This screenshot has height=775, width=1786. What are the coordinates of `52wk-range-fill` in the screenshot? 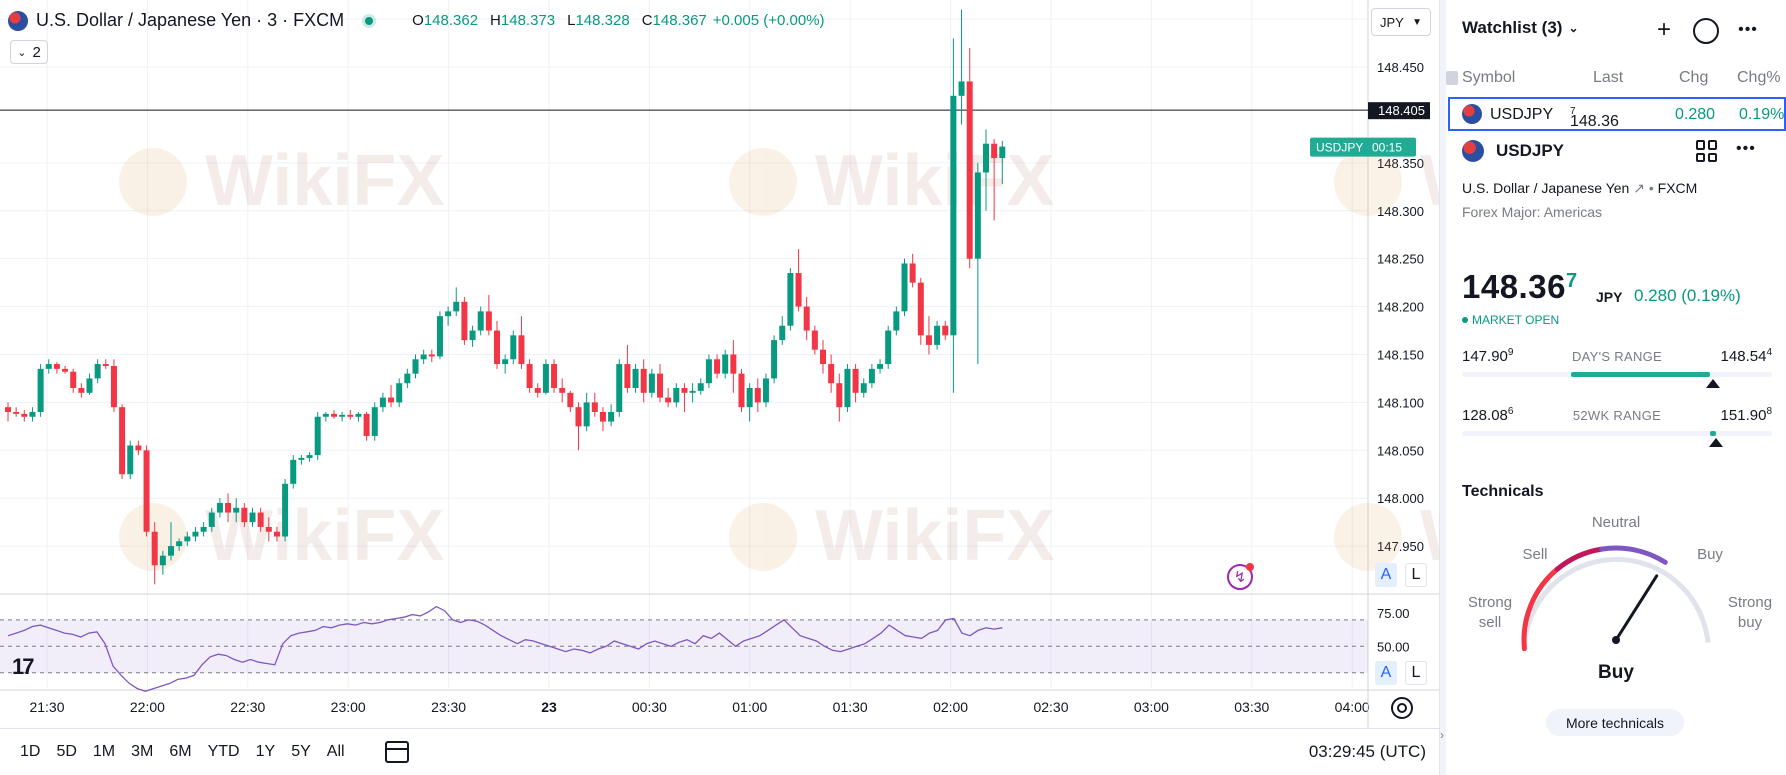 It's located at (1713, 433).